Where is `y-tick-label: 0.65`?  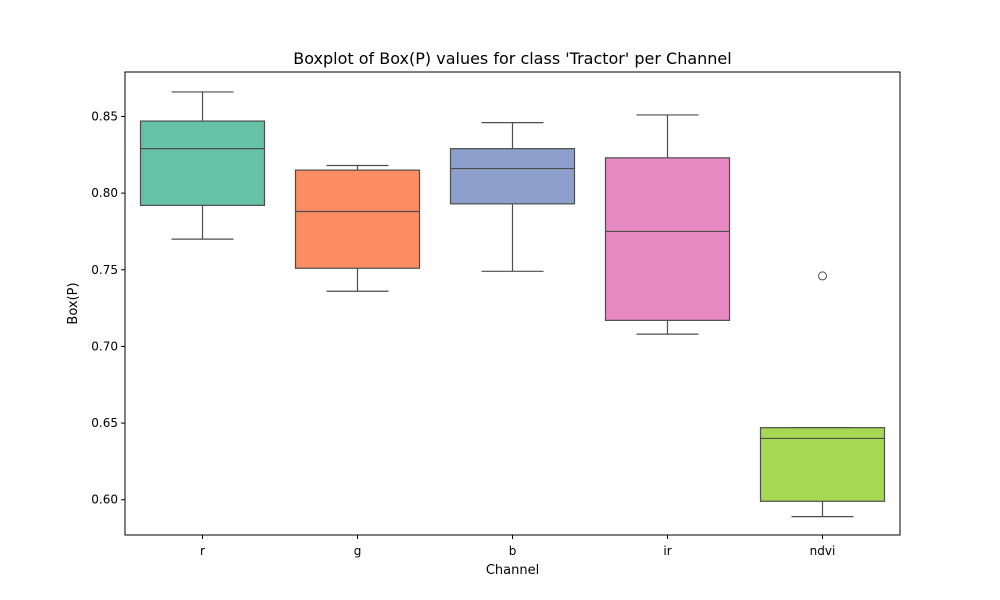
y-tick-label: 0.65 is located at coordinates (104, 423).